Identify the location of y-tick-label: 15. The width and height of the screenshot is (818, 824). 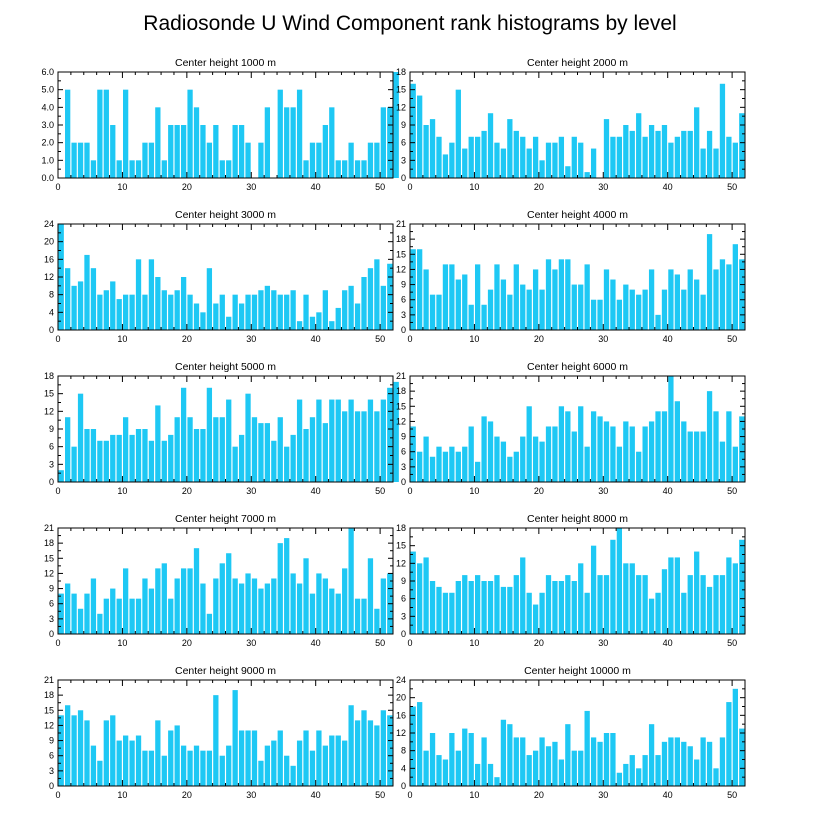
(49, 558).